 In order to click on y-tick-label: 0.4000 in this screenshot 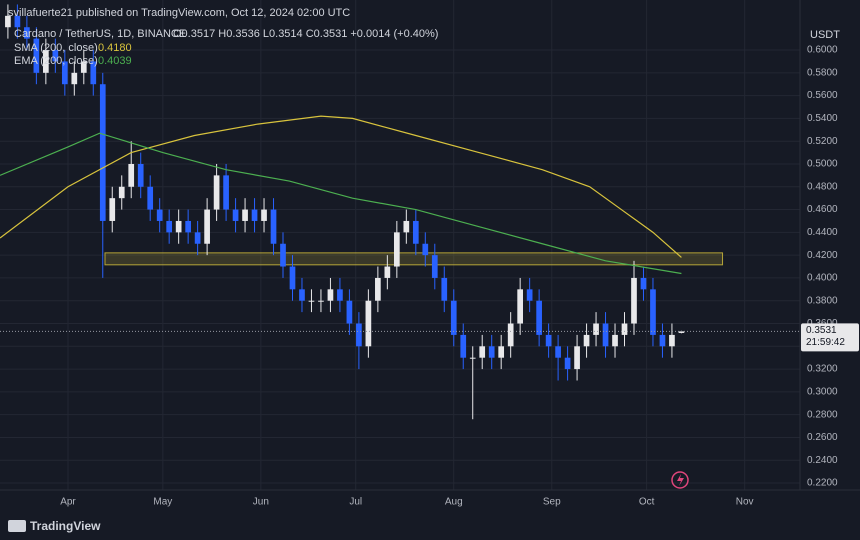, I will do `click(822, 278)`.